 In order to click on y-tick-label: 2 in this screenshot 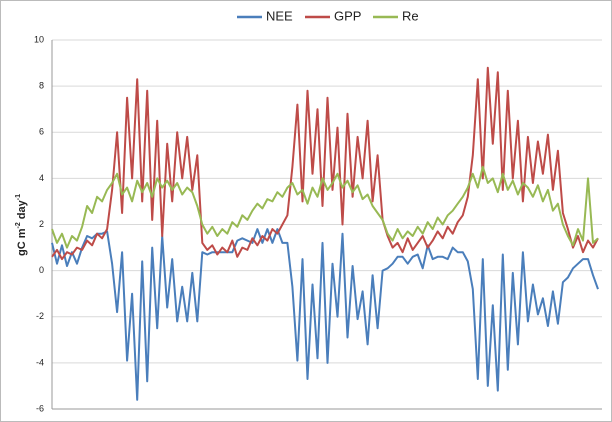, I will do `click(41, 224)`.